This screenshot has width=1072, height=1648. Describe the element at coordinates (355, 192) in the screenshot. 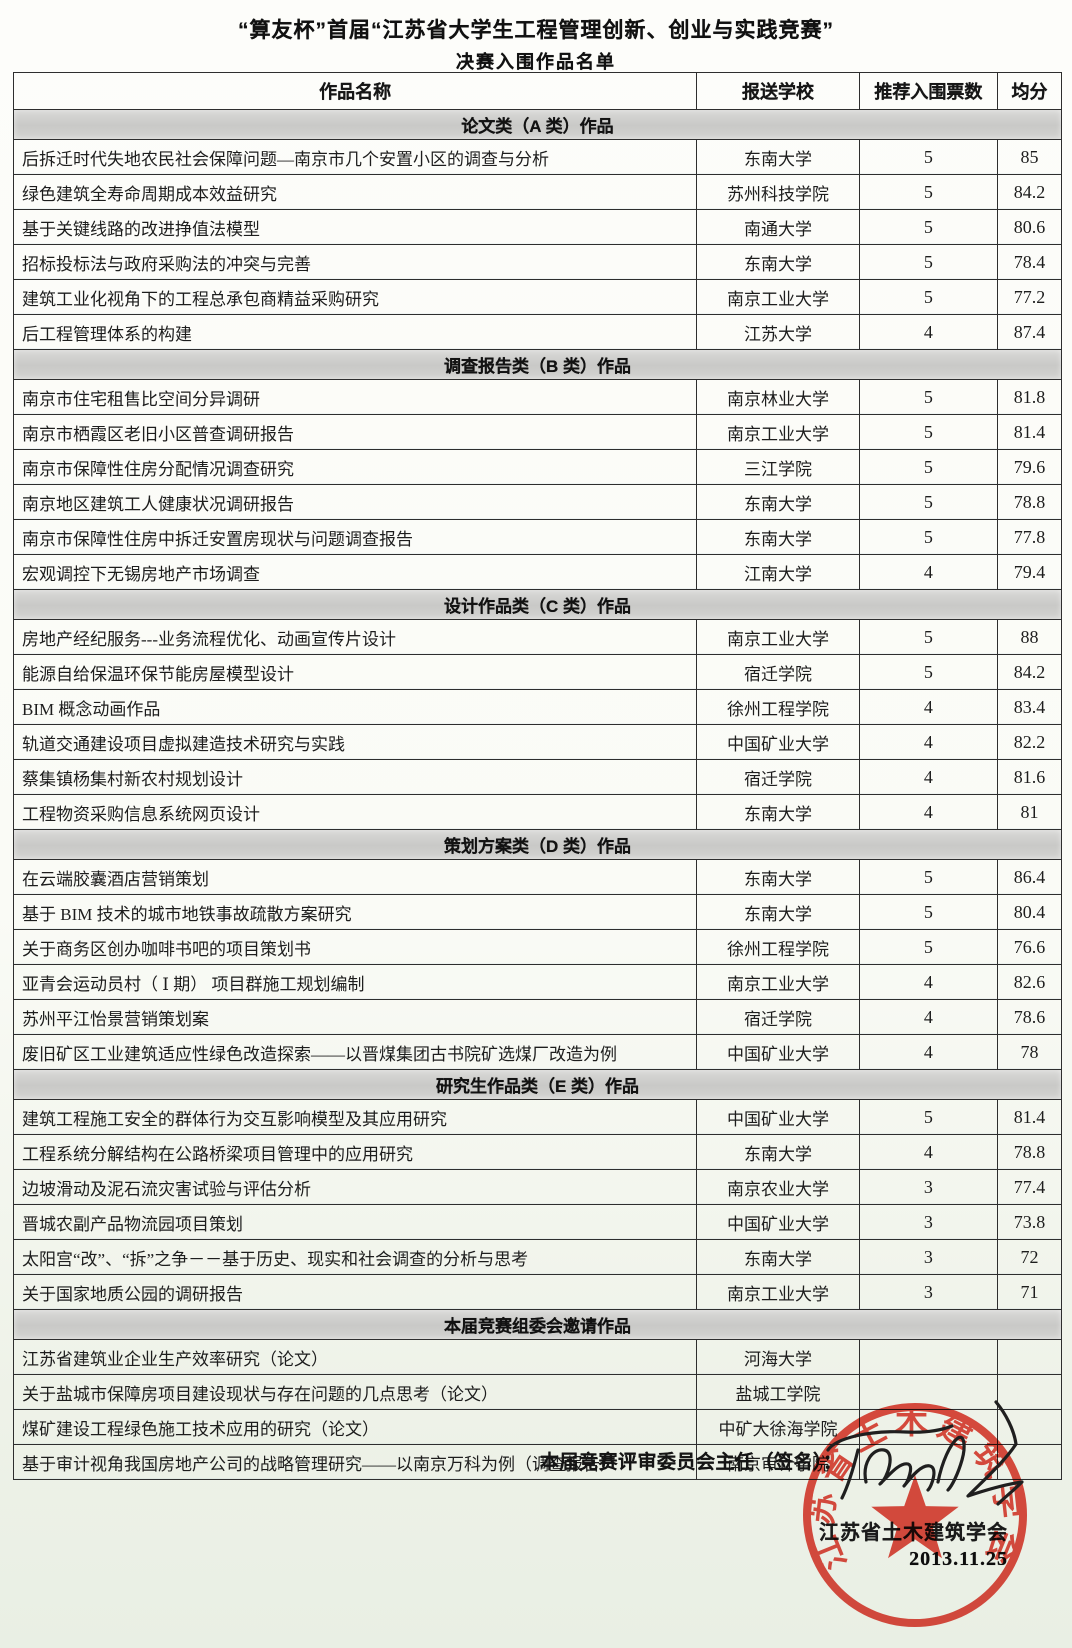

I see `cell-title: 绿色建筑全寿命周期成本效益研究` at that location.